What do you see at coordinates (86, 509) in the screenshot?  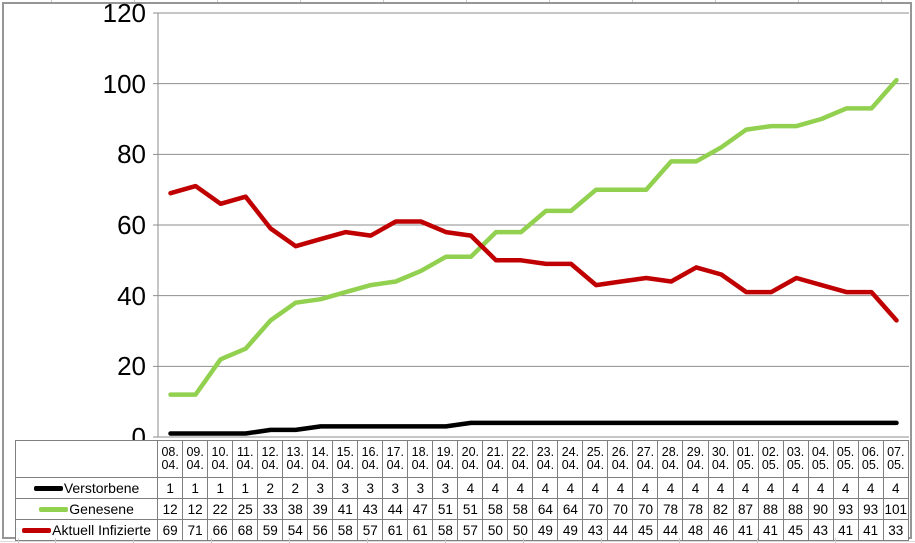 I see `legend-cell: Genesene` at bounding box center [86, 509].